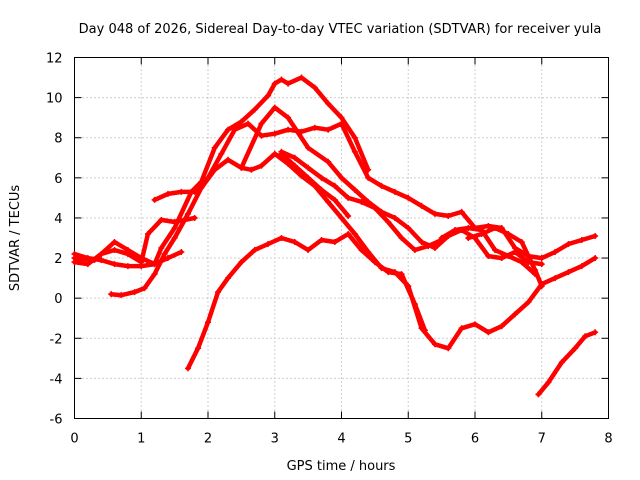  I want to click on y-tick-label: -6, so click(56, 420).